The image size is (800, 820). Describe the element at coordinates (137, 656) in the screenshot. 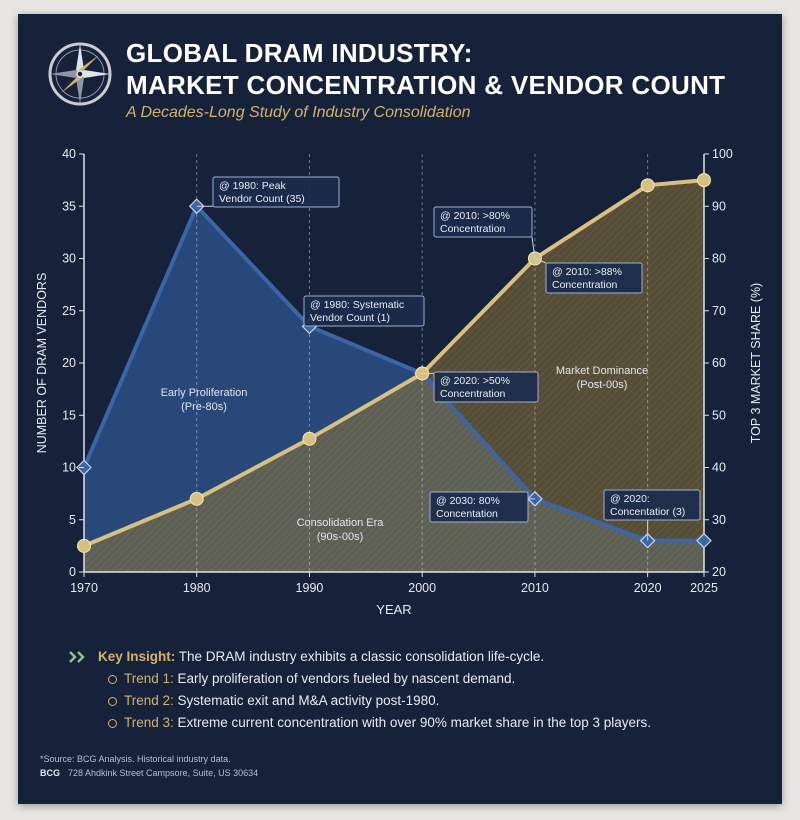

I see `key-insight-label: Key Insight:` at that location.